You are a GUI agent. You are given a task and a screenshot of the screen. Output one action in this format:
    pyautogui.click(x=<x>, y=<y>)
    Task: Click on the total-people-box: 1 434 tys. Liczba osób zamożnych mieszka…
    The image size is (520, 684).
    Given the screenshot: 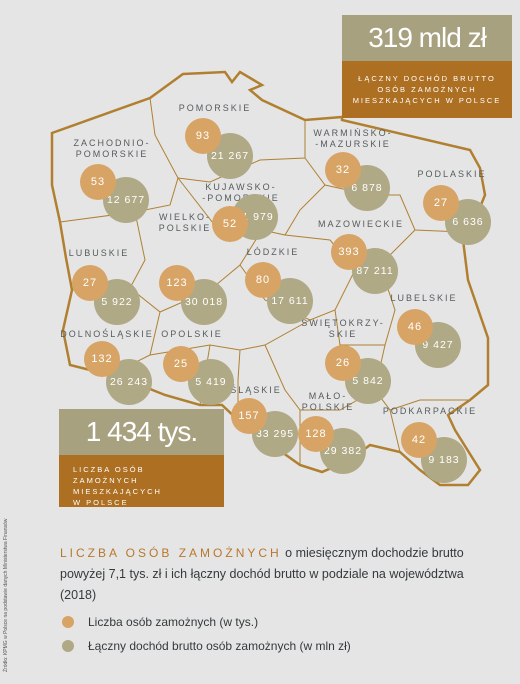 What is the action you would take?
    pyautogui.click(x=141, y=458)
    